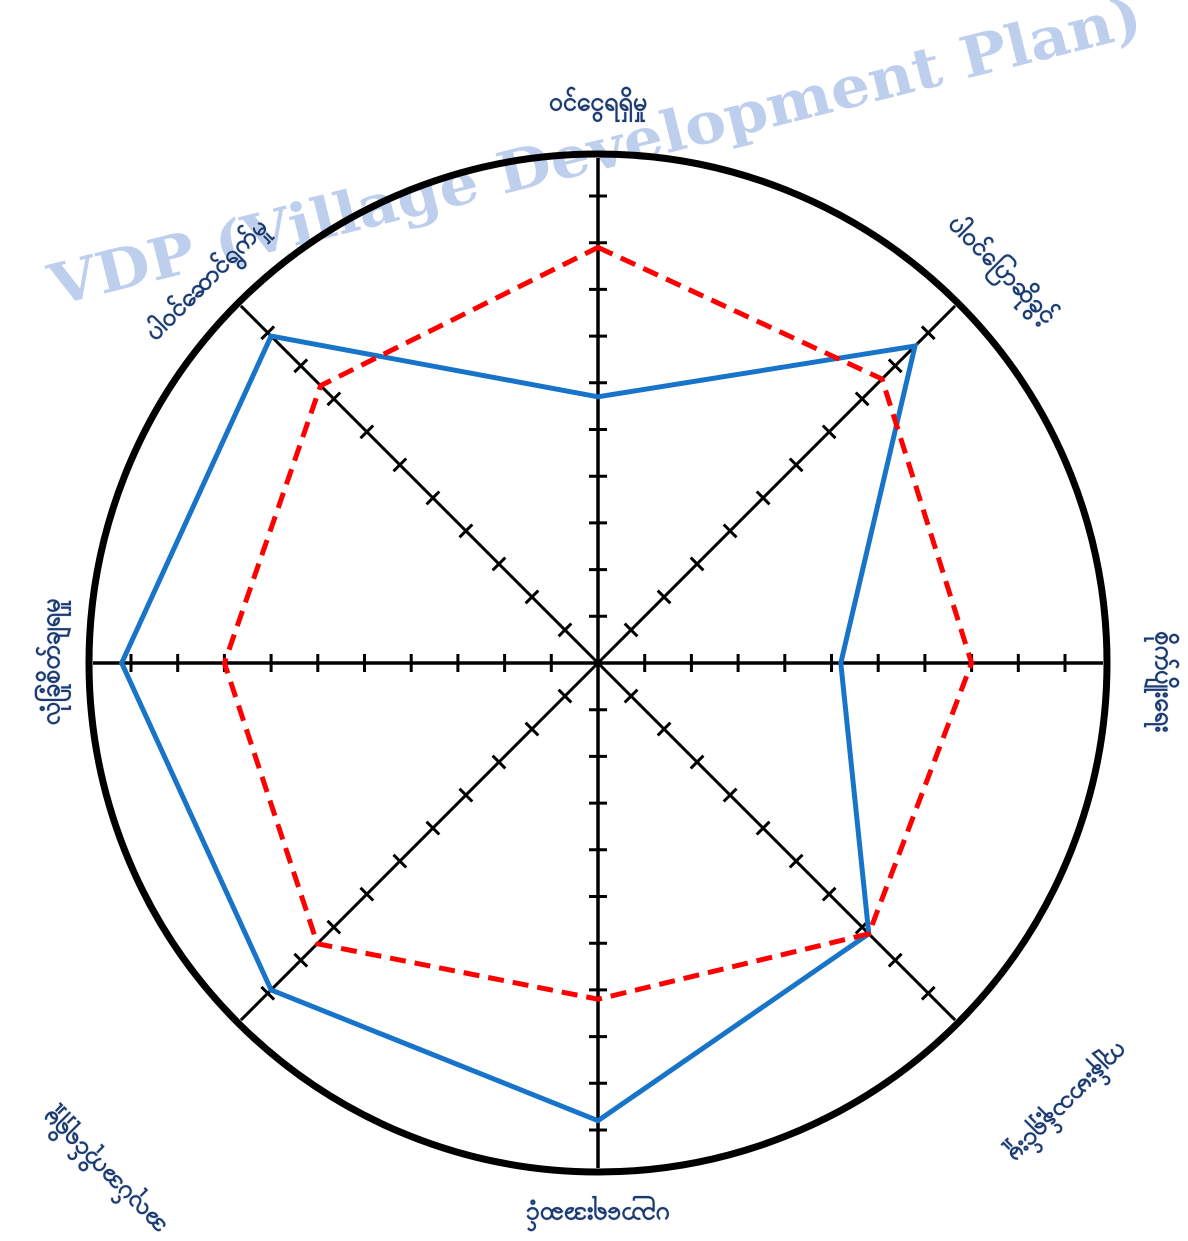  I want to click on axis-label-6: အလုပ်အကိုင်ရရှိမှု, so click(104, 1170).